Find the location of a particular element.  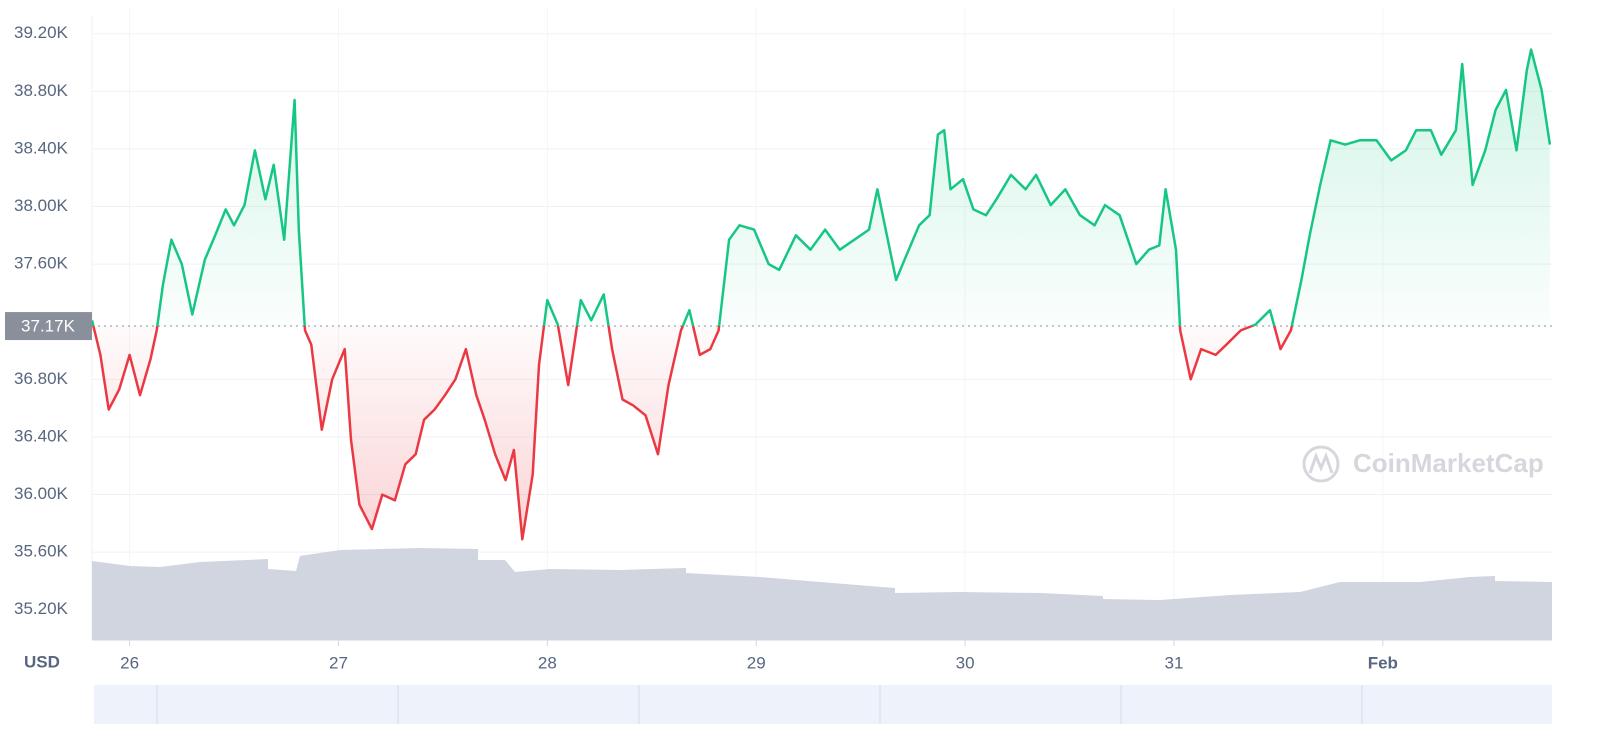

baseline-label: 37.17K is located at coordinates (48, 326).